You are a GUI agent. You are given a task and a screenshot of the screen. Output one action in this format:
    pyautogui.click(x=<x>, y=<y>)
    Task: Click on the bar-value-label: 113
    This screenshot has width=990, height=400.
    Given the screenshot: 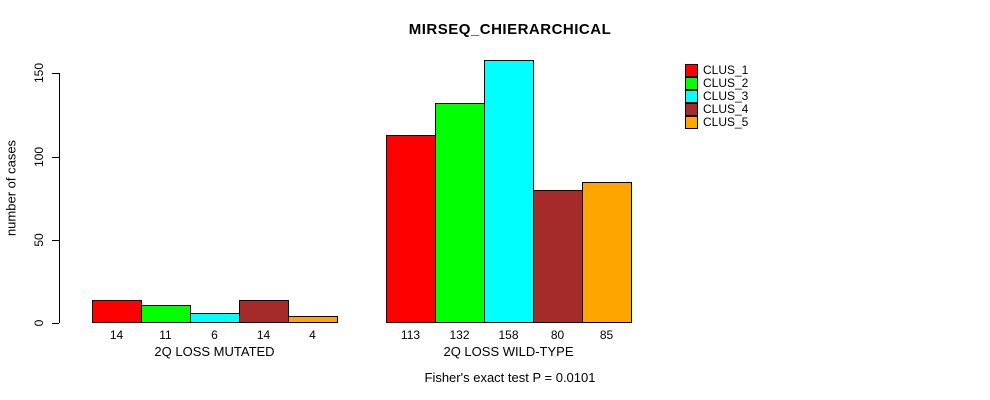 What is the action you would take?
    pyautogui.click(x=410, y=335)
    